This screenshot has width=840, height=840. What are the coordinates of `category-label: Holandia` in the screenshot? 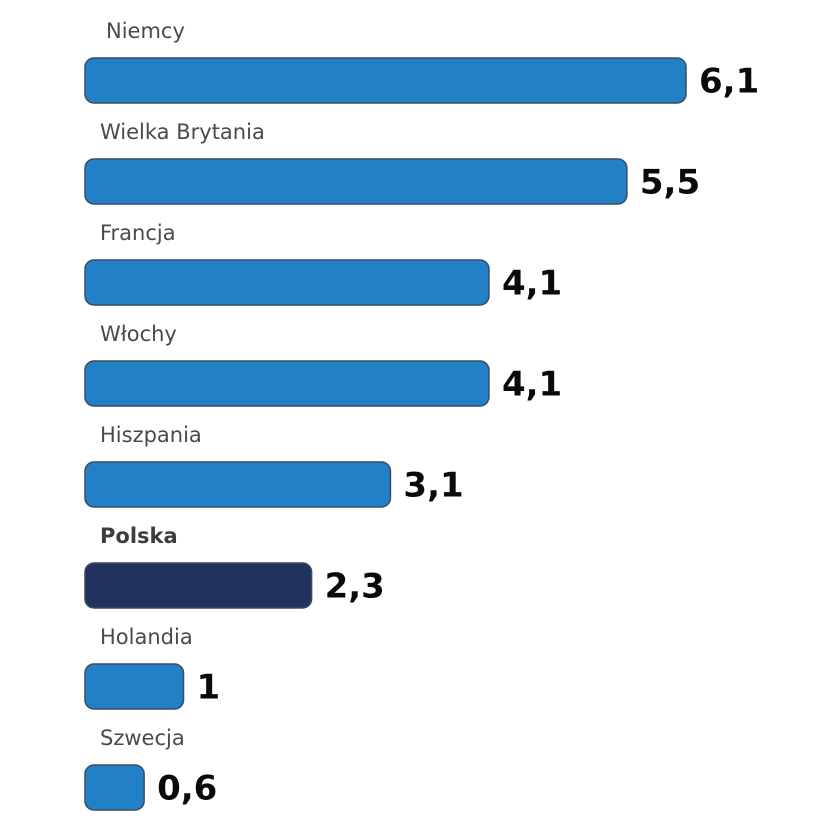 It's located at (146, 637).